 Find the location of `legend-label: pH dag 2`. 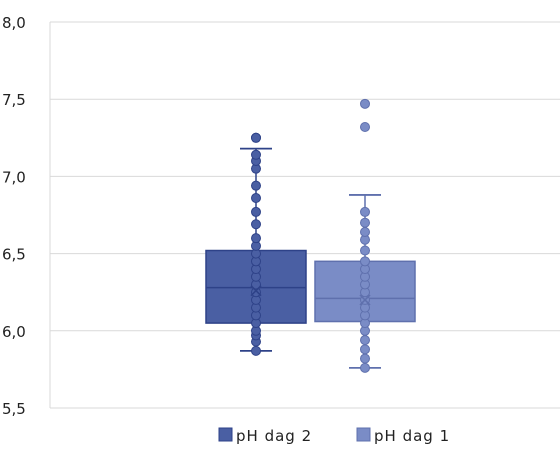

legend-label: pH dag 2 is located at coordinates (274, 436).